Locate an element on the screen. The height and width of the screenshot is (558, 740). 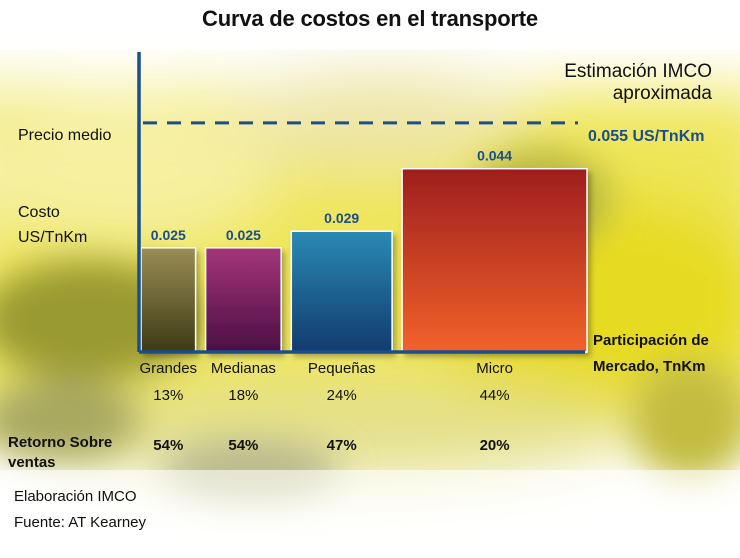
market-share-label: 44% is located at coordinates (495, 395).